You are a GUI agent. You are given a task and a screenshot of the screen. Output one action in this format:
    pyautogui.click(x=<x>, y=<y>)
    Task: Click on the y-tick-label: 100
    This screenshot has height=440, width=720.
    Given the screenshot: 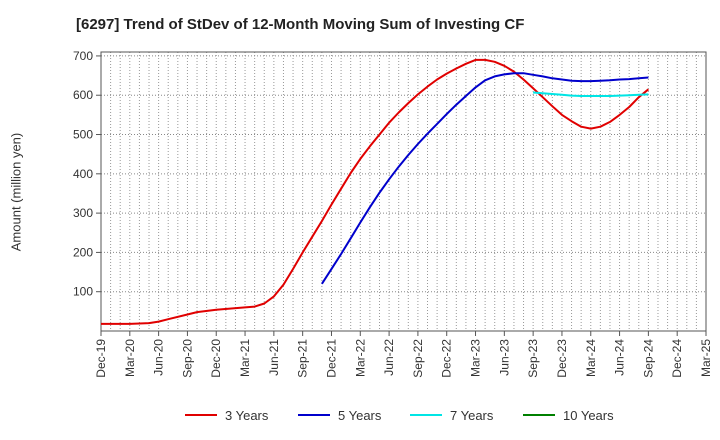 What is the action you would take?
    pyautogui.click(x=83, y=292)
    